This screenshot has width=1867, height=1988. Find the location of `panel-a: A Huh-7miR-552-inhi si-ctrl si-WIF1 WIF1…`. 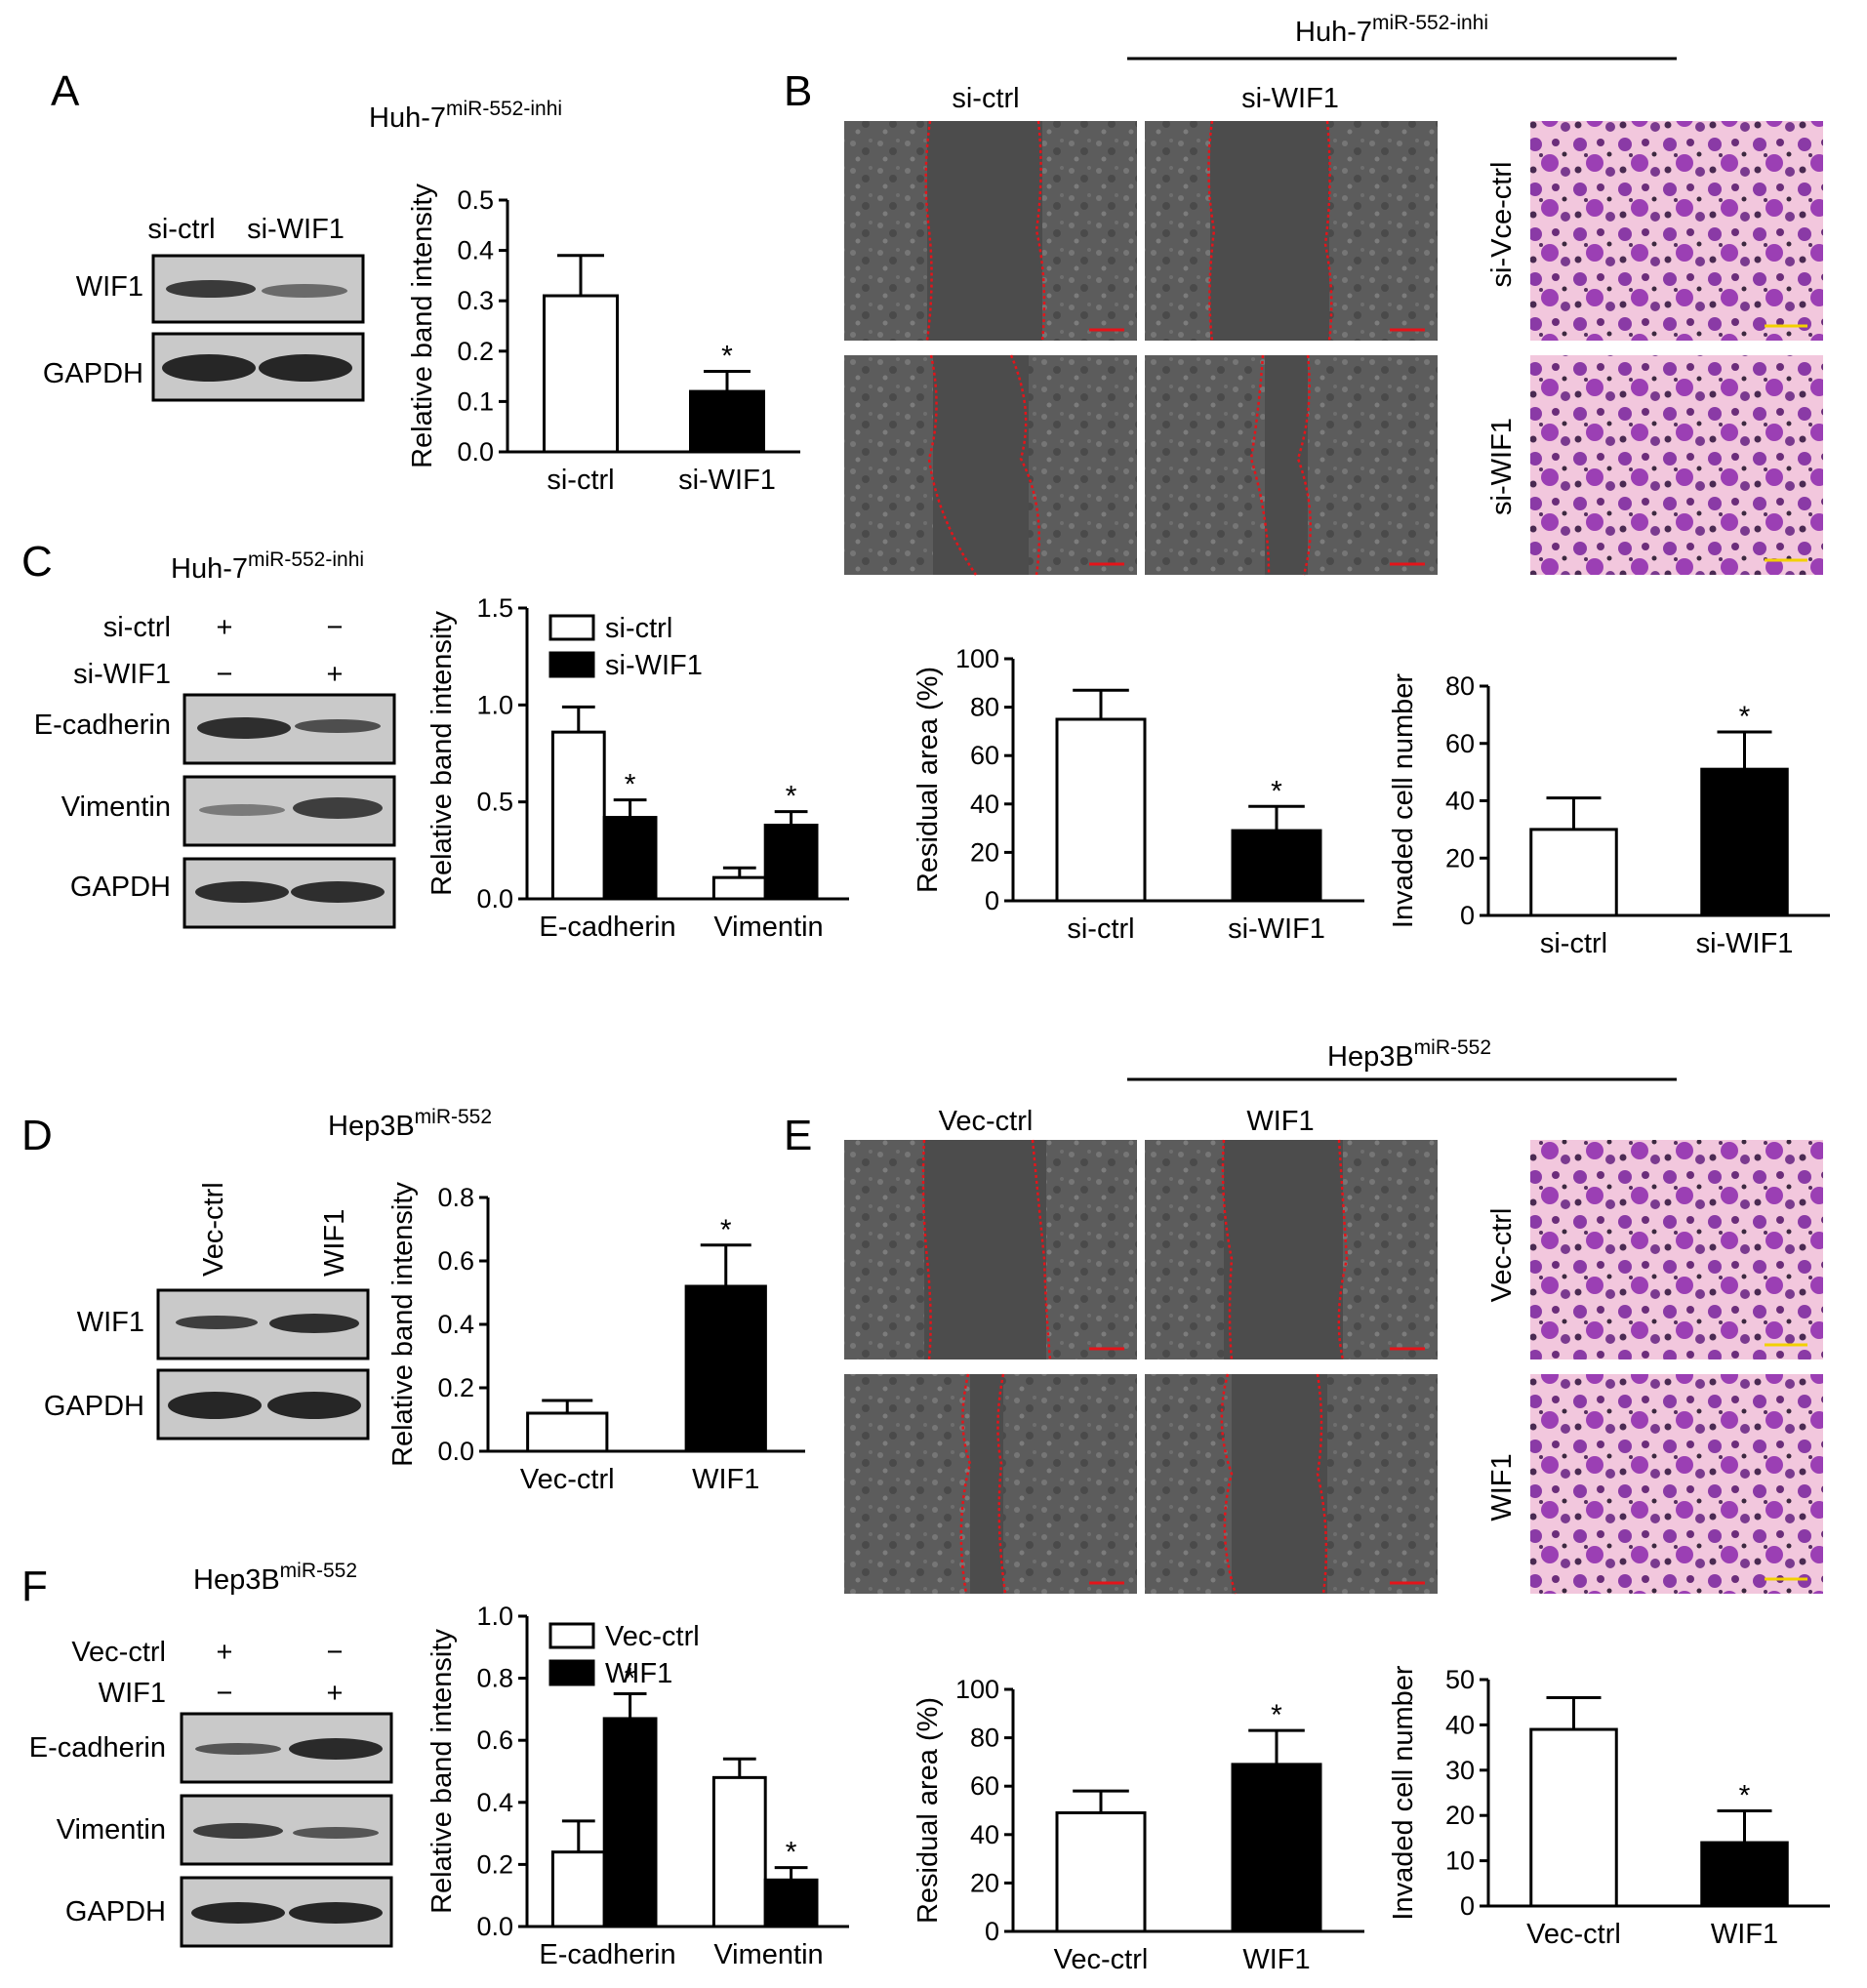

panel-a: A Huh-7miR-552-inhi si-ctrl si-WIF1 WIF1… is located at coordinates (302, 234).